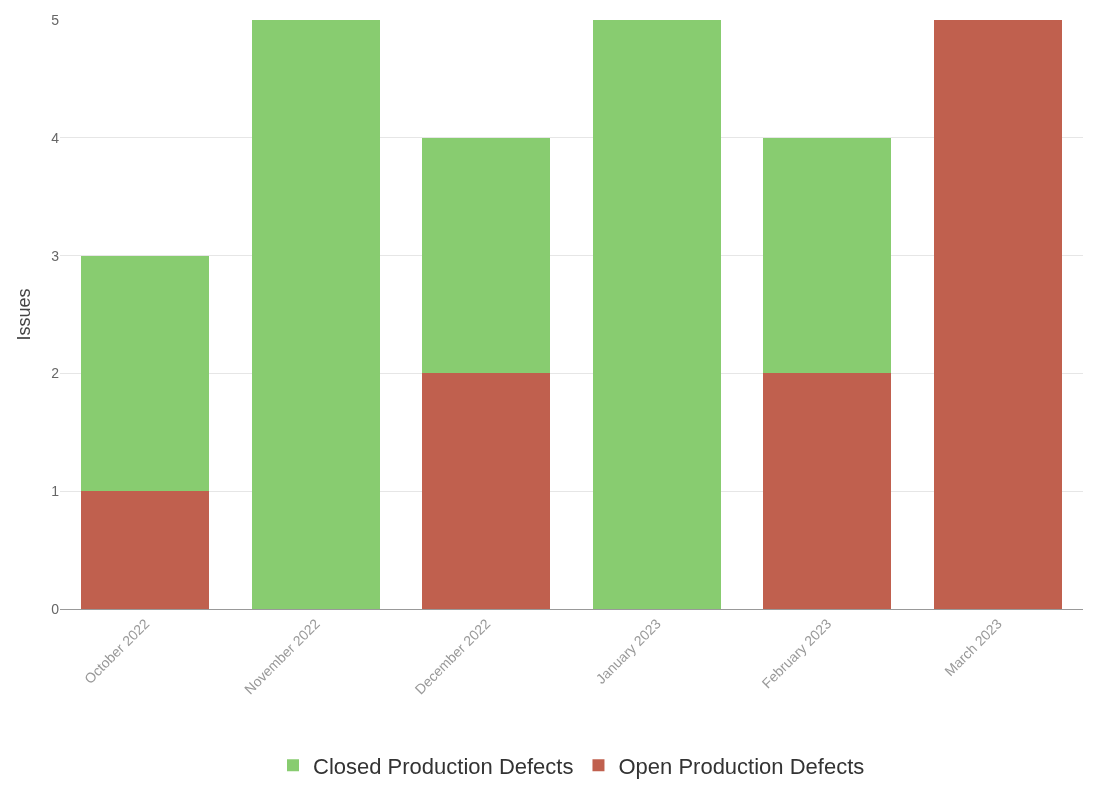  What do you see at coordinates (24, 314) in the screenshot?
I see `y-axis-title: Issues` at bounding box center [24, 314].